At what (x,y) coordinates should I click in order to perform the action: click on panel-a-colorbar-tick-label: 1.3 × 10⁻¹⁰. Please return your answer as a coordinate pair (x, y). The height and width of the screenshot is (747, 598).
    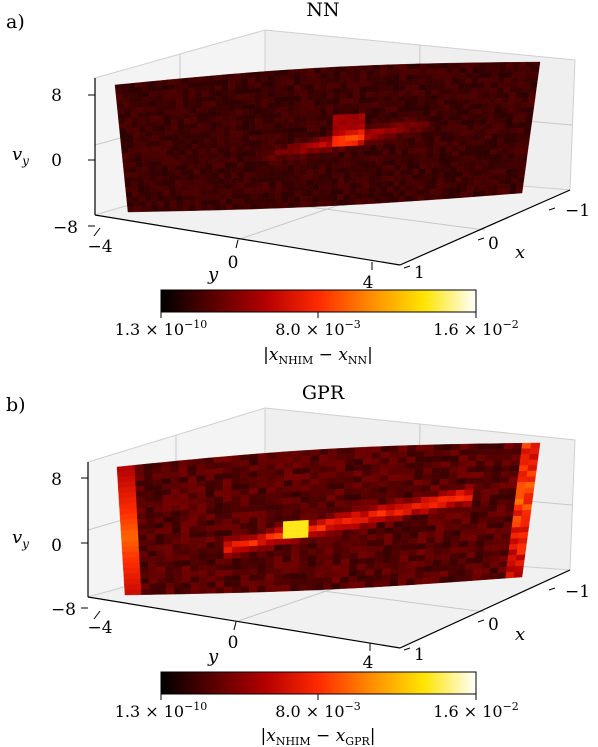
    Looking at the image, I should click on (161, 328).